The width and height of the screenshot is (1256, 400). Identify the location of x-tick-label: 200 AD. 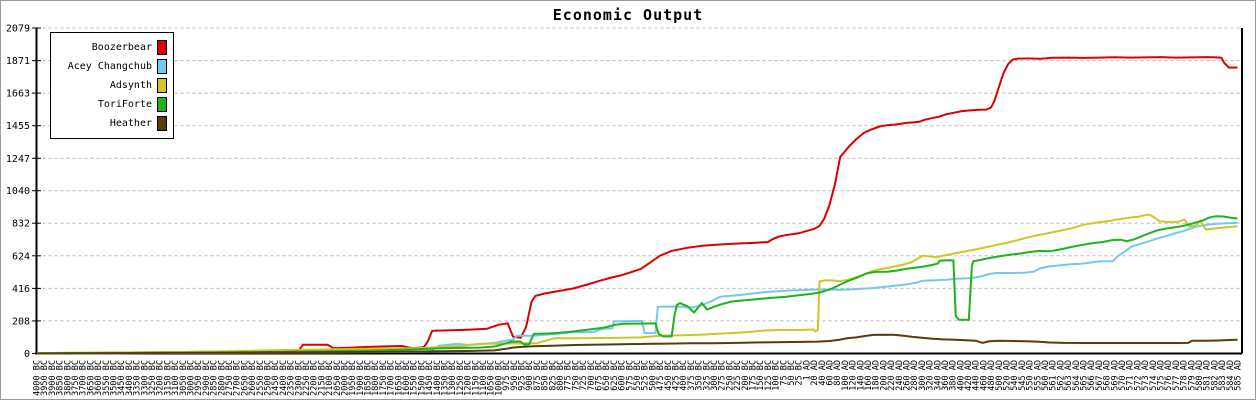
(884, 375).